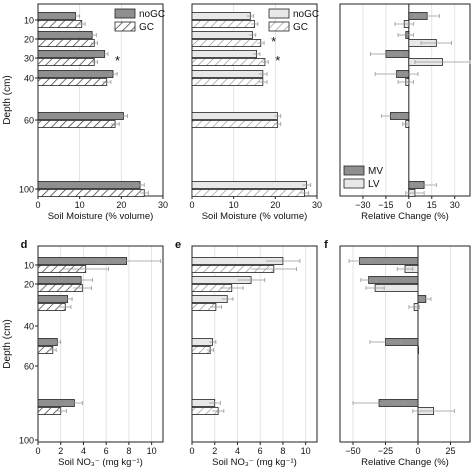  Describe the element at coordinates (418, 350) in the screenshot. I see `bar-LV` at that location.